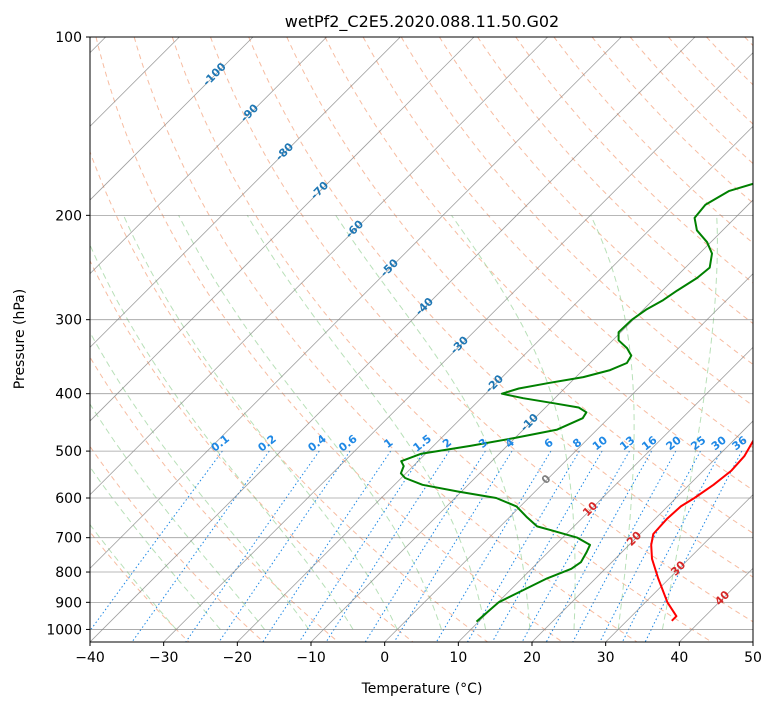 The width and height of the screenshot is (775, 708). I want to click on warm-isotherm-label: 0, so click(546, 479).